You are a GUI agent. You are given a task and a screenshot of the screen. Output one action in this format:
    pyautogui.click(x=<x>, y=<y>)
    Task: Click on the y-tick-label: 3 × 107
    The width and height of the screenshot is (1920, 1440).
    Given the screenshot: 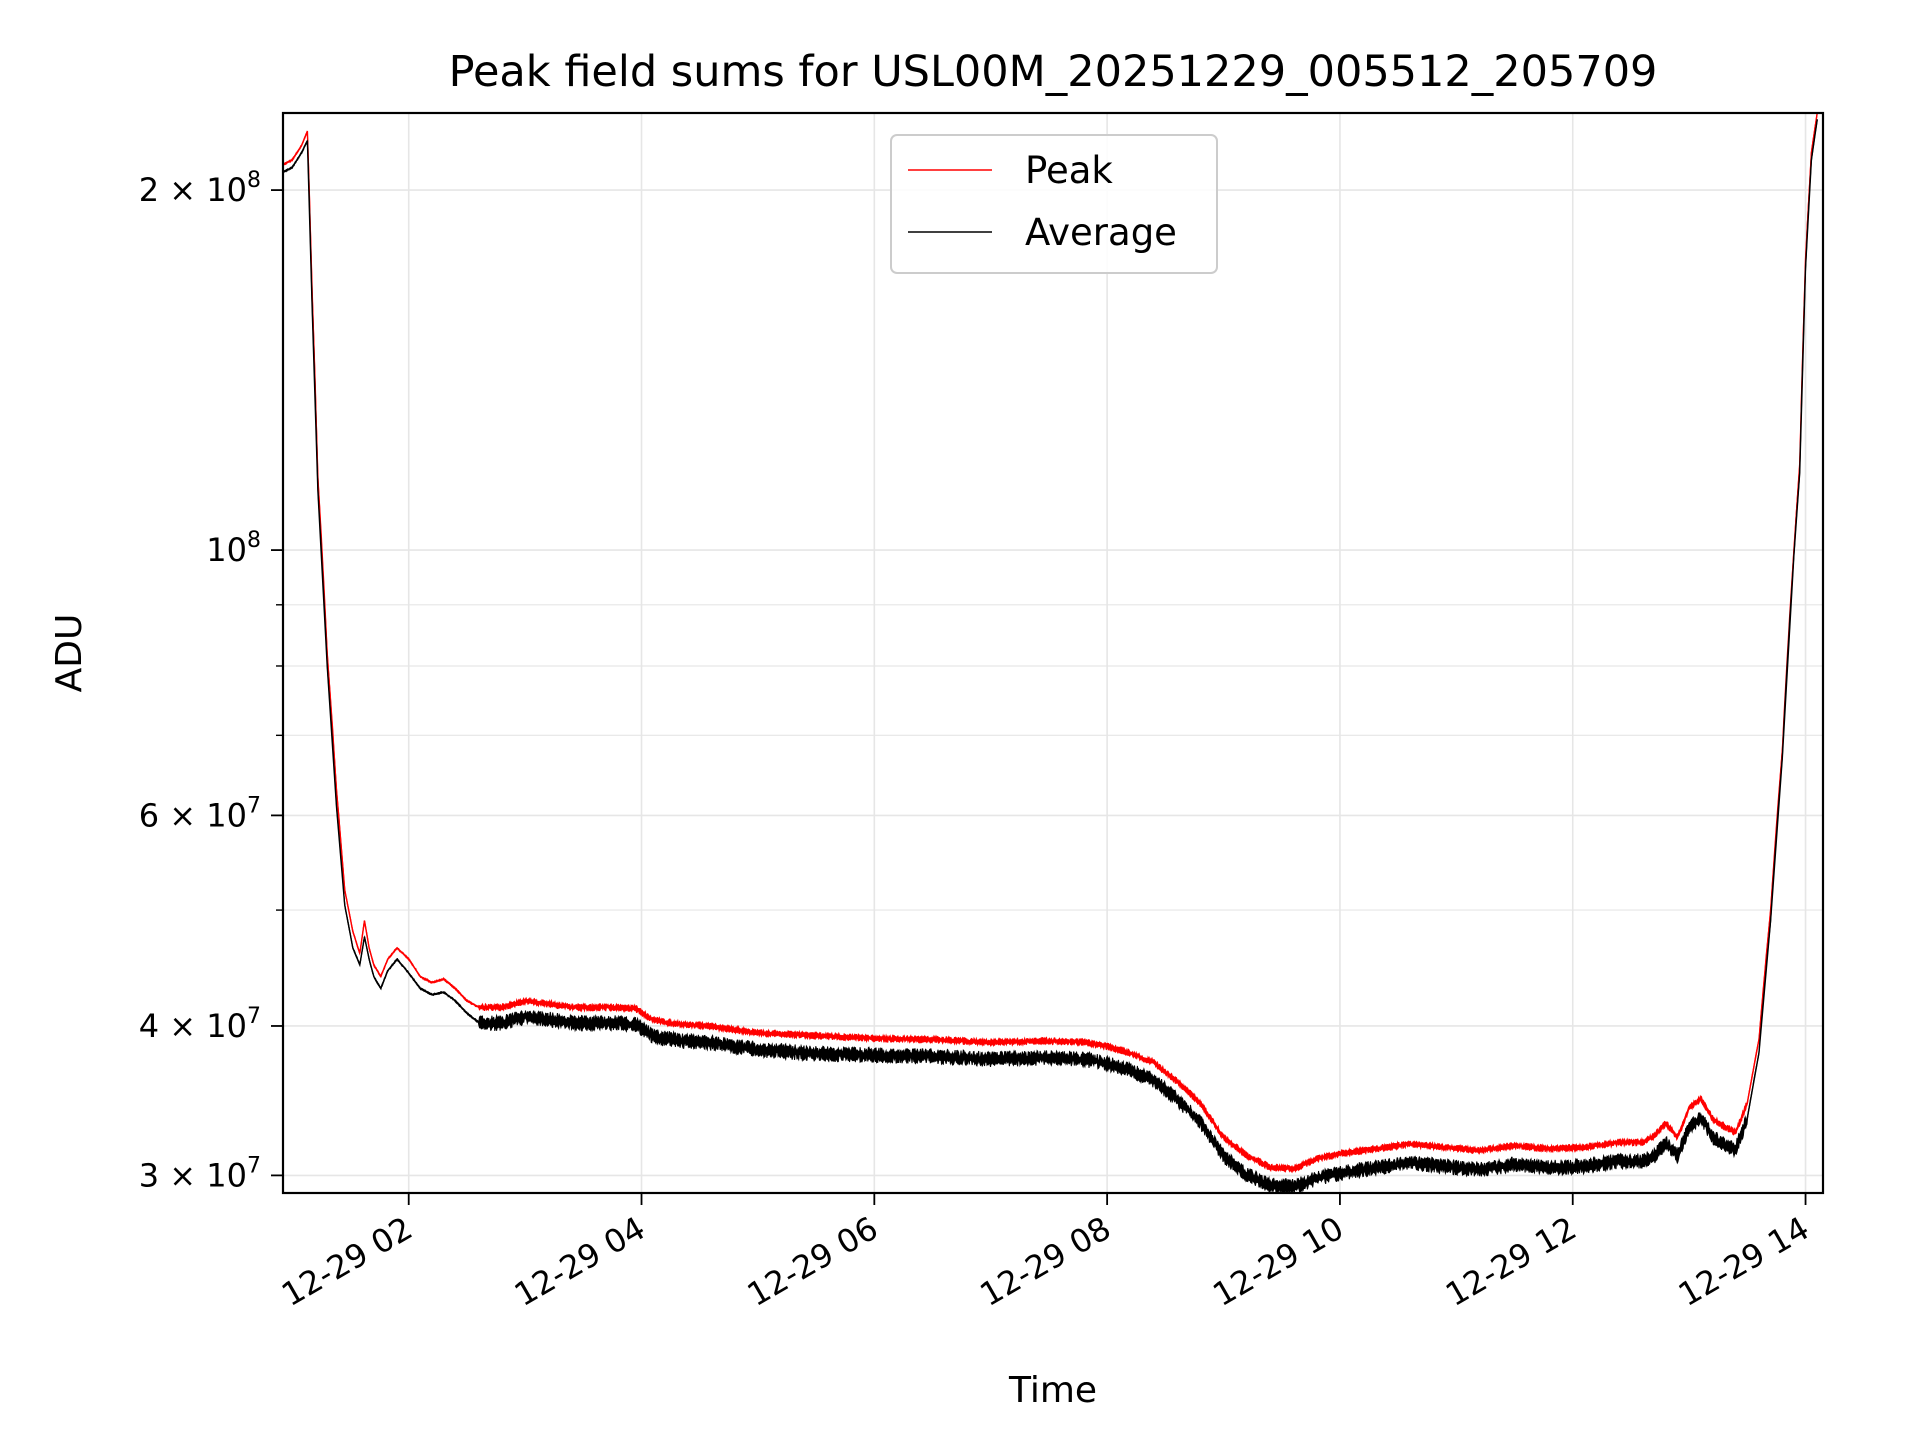 What is the action you would take?
    pyautogui.click(x=200, y=1173)
    